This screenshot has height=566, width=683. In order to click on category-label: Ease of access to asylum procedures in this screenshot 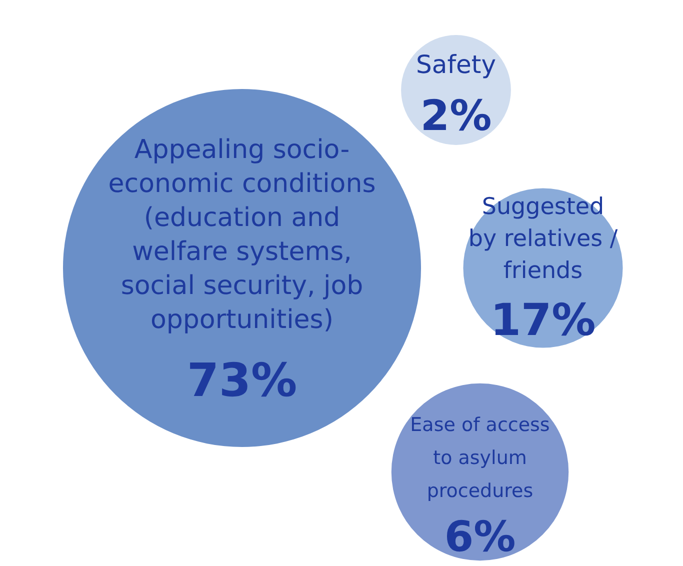, I will do `click(480, 458)`.